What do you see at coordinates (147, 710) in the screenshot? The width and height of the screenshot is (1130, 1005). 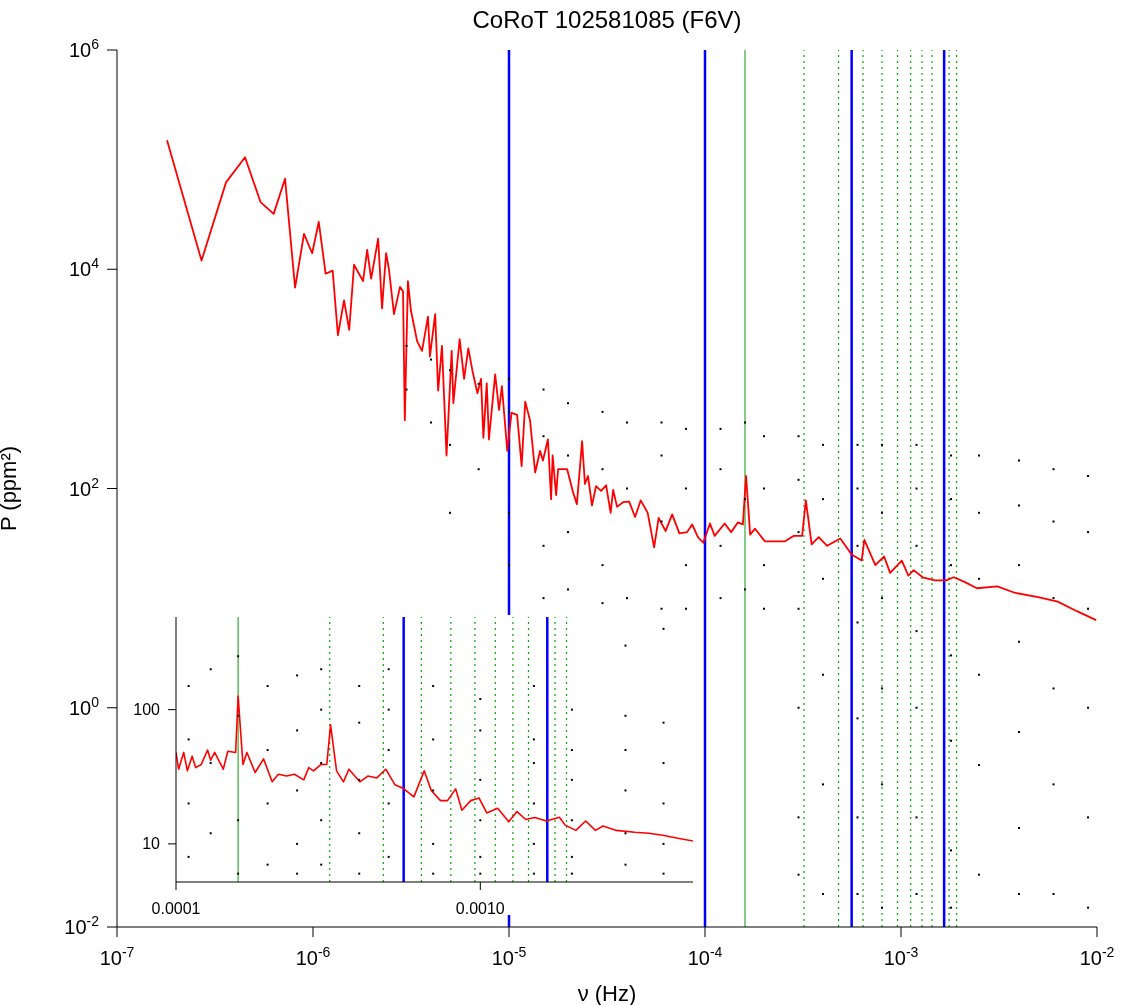 I see `y-tick-label: 100` at bounding box center [147, 710].